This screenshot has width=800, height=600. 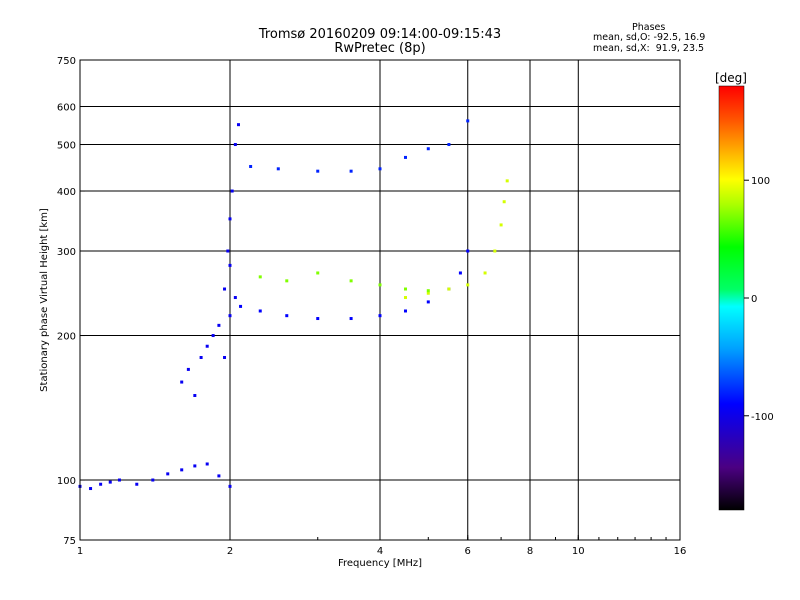 What do you see at coordinates (66, 146) in the screenshot?
I see `y-tick-label: 500` at bounding box center [66, 146].